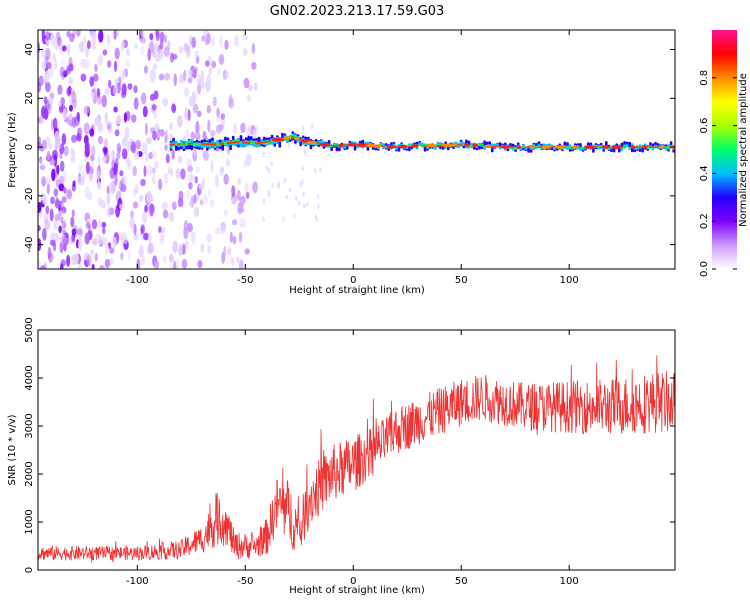  I want to click on colorbar-label: Normalized spectral amplitude, so click(743, 150).